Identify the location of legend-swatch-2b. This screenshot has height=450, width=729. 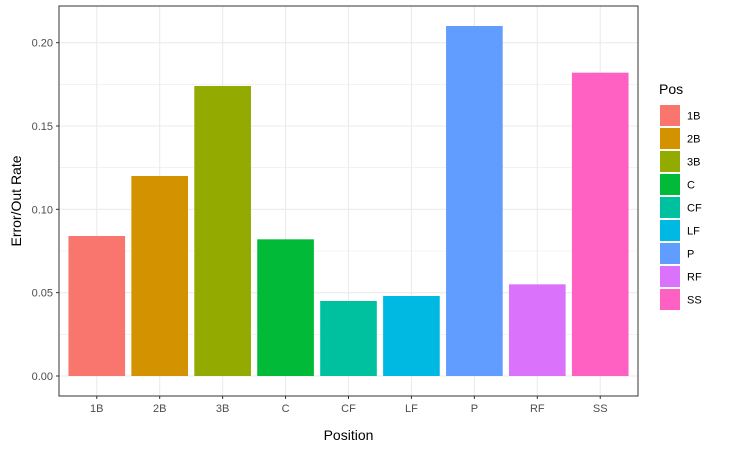
(670, 138).